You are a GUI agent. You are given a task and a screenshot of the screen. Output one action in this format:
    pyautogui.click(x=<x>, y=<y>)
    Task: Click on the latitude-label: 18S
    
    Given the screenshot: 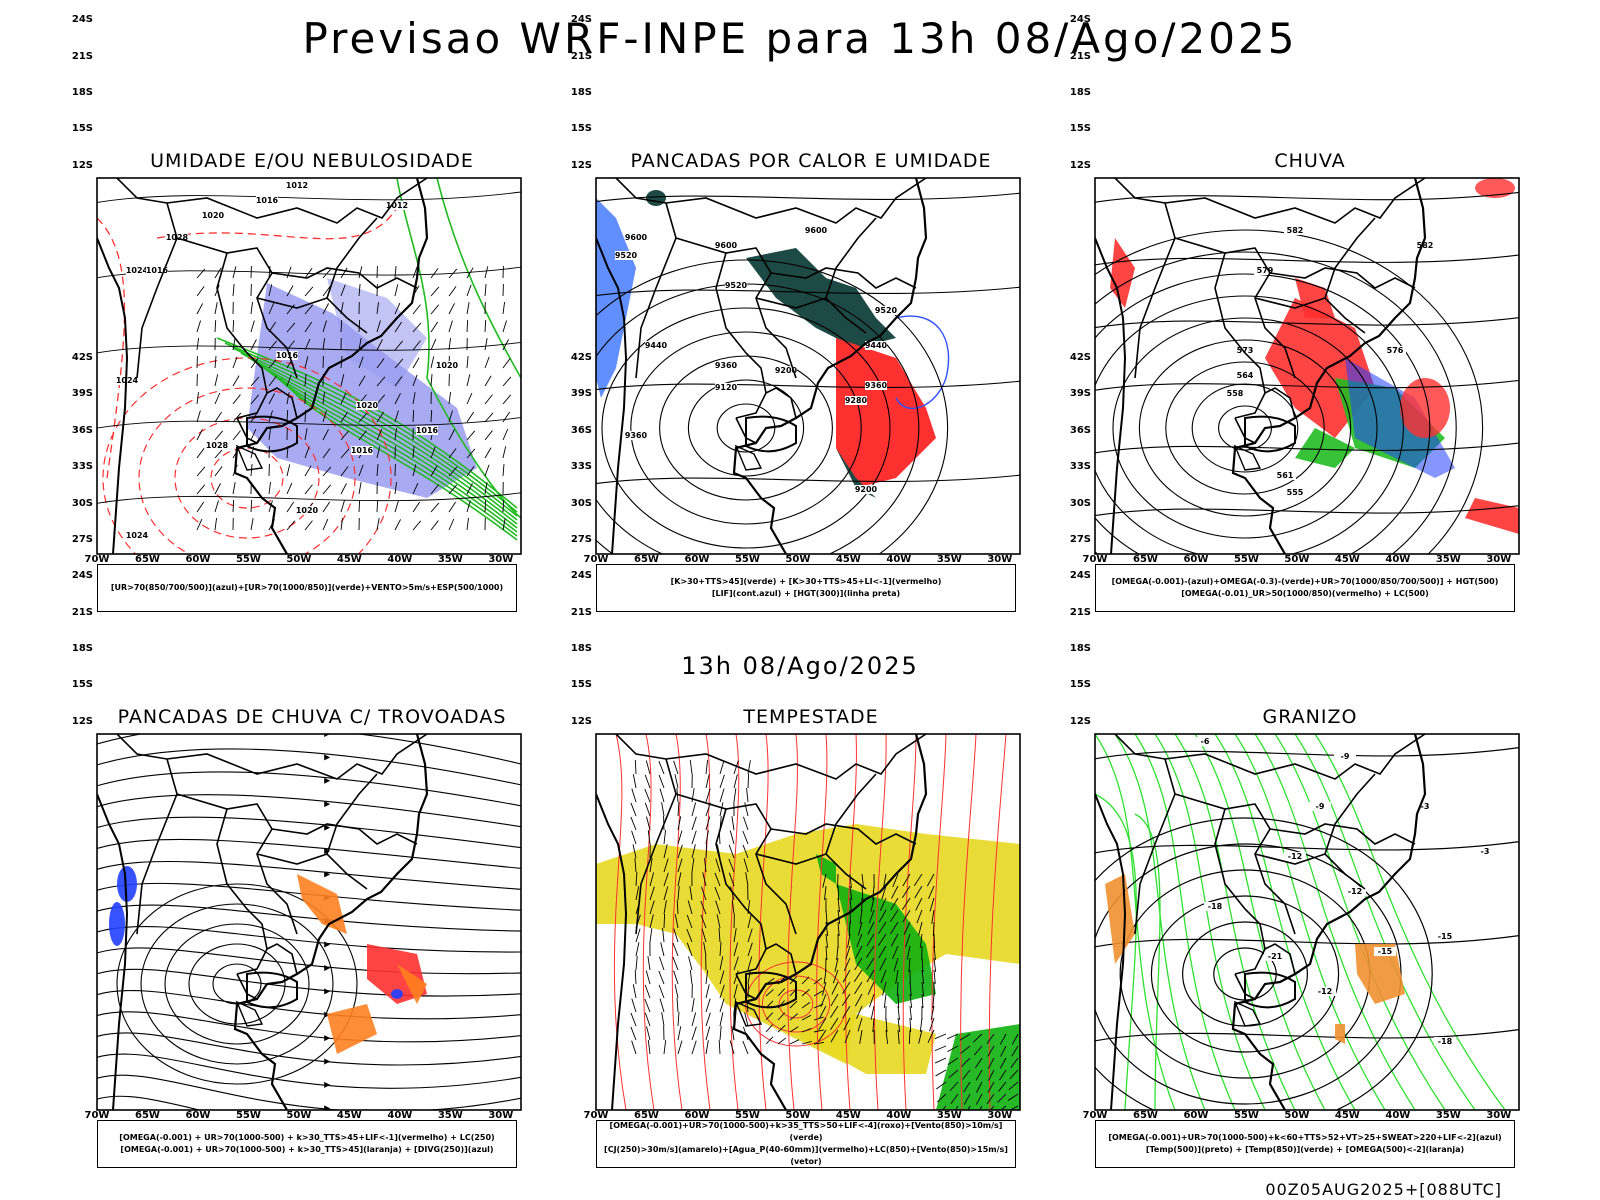 What is the action you would take?
    pyautogui.click(x=82, y=649)
    